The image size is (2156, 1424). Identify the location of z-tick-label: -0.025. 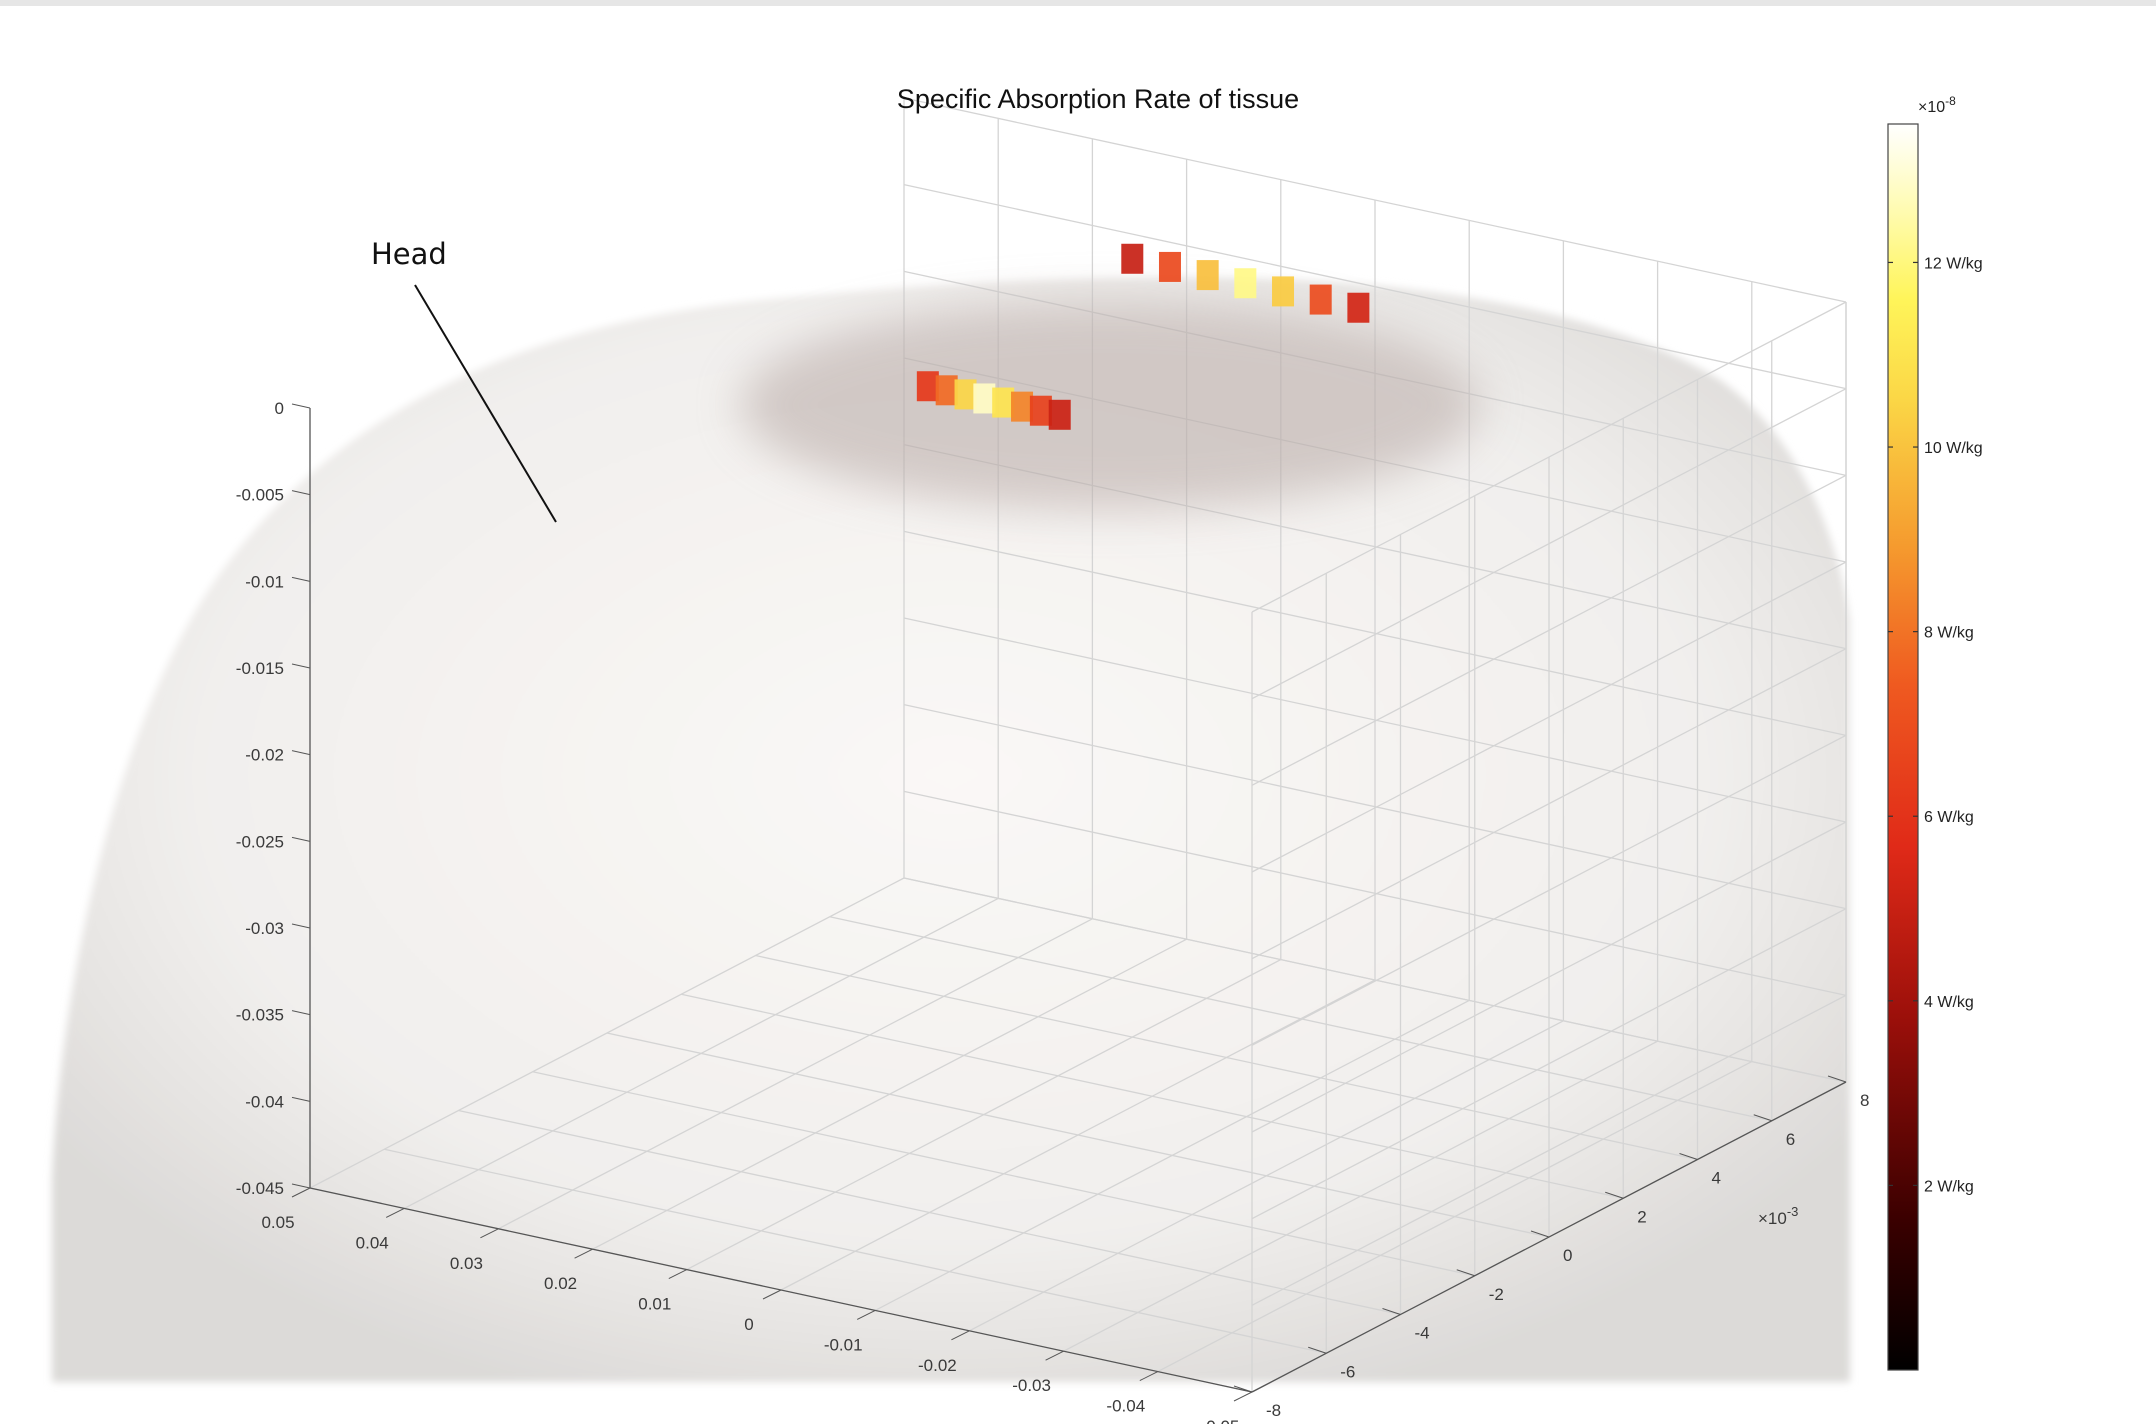
(260, 841).